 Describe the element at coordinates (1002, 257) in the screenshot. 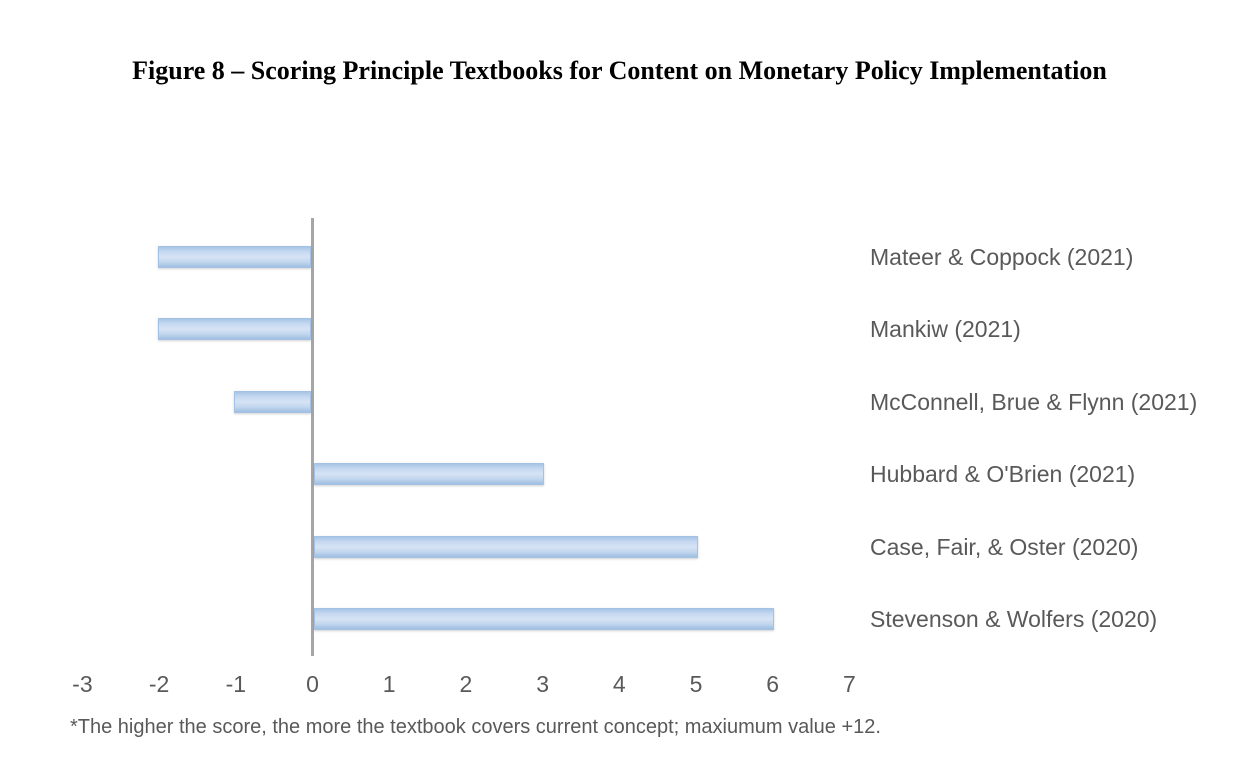

I see `category-label-0: Mateer & Coppock (2021)` at that location.